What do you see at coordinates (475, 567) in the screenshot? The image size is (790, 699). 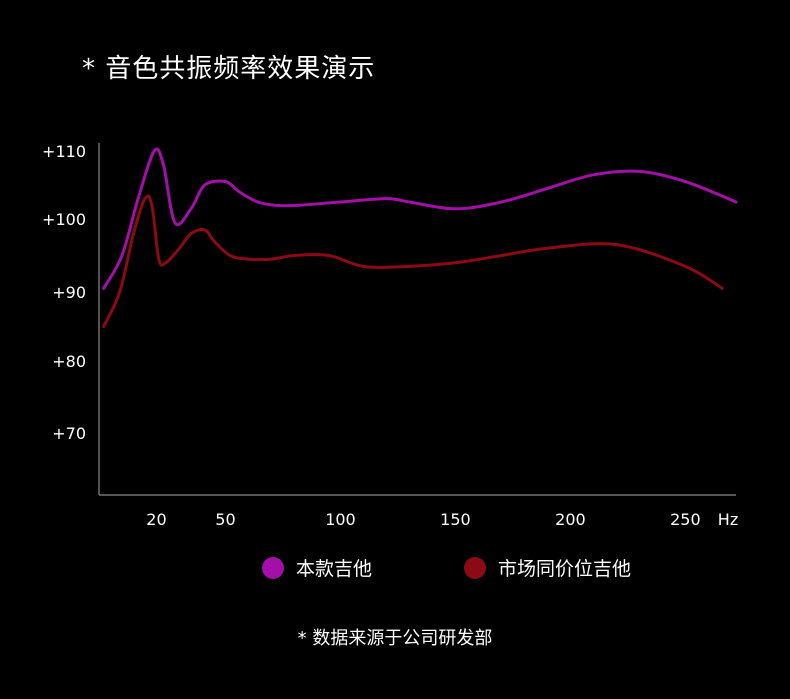 I see `legend-swatch-market-guitar` at bounding box center [475, 567].